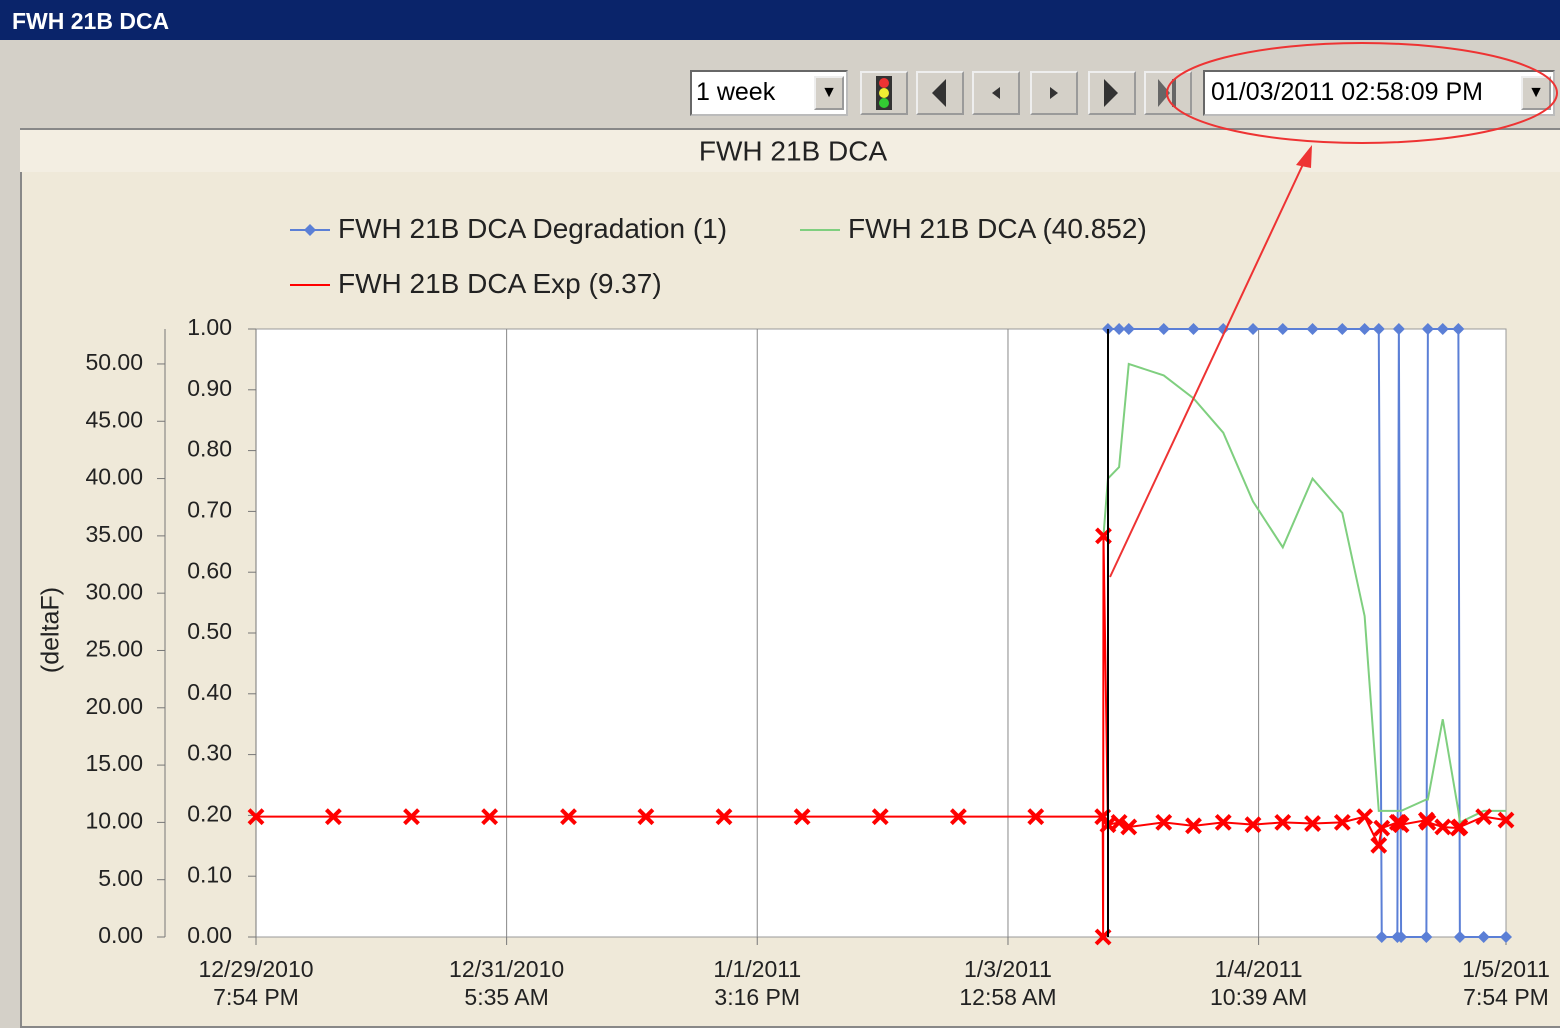 This screenshot has height=1028, width=1560. Describe the element at coordinates (1008, 983) in the screenshot. I see `x-tick-label: 1/3/2011 12:58 AM` at that location.